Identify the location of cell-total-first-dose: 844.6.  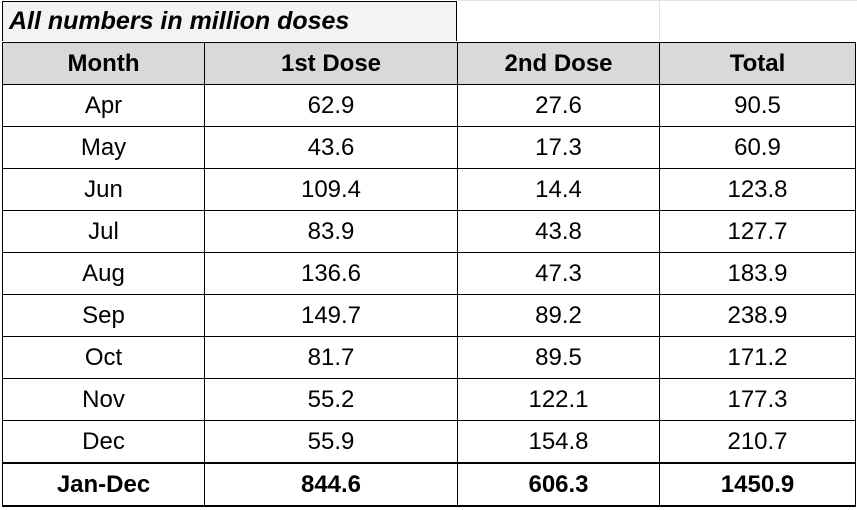
(331, 484).